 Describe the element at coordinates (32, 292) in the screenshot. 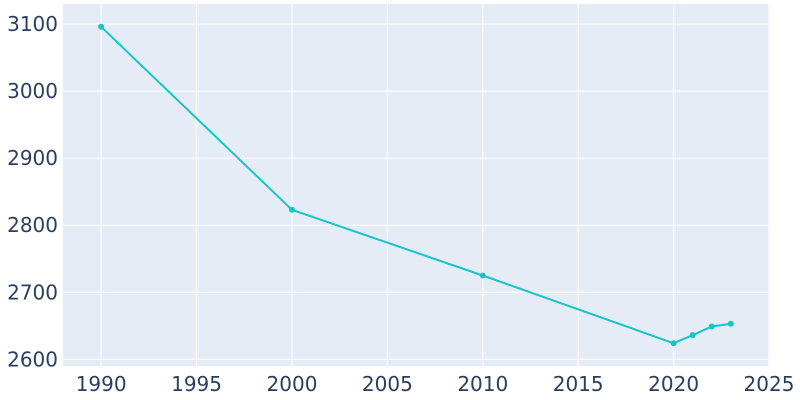

I see `y-tick-label: 2700` at that location.